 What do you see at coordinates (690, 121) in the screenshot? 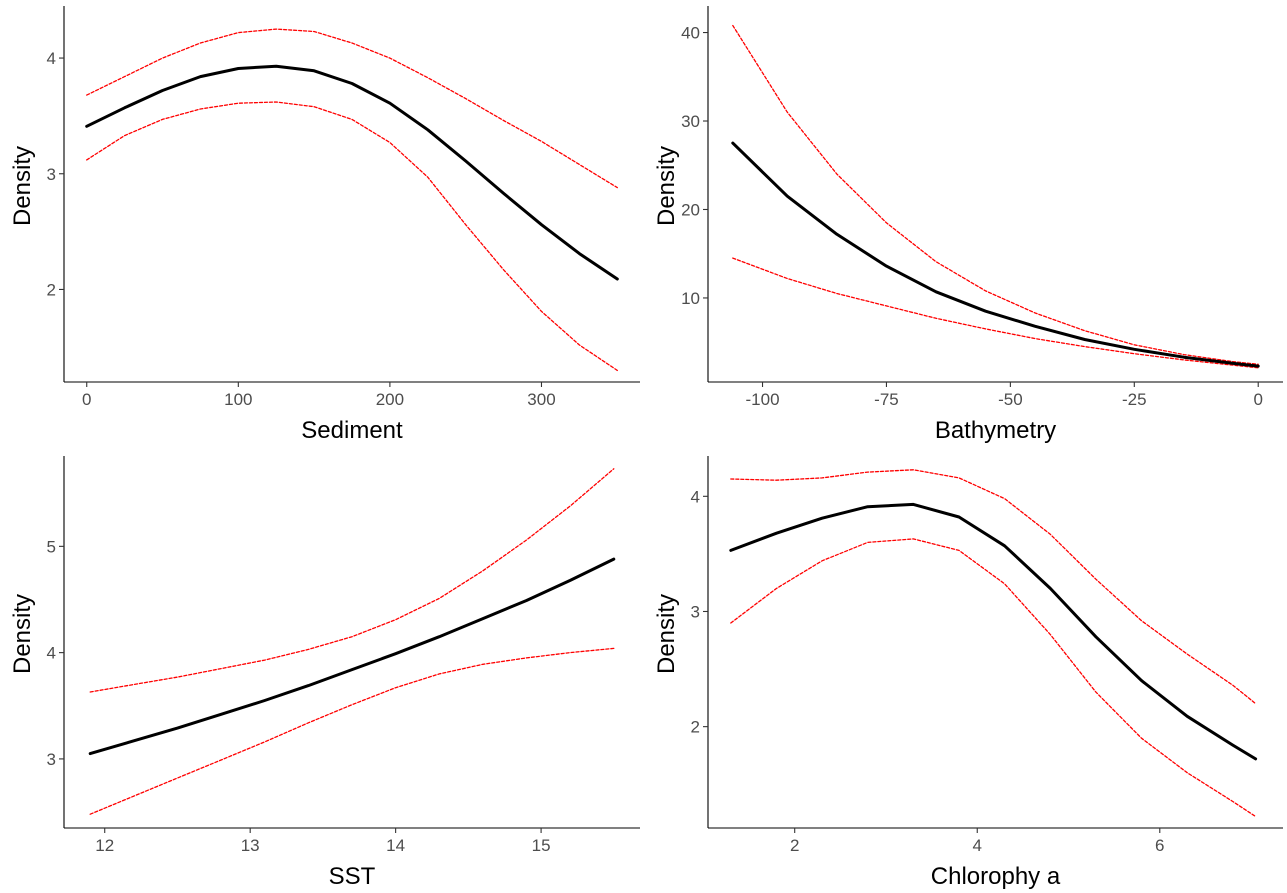
I see `y-tick-label: 30` at bounding box center [690, 121].